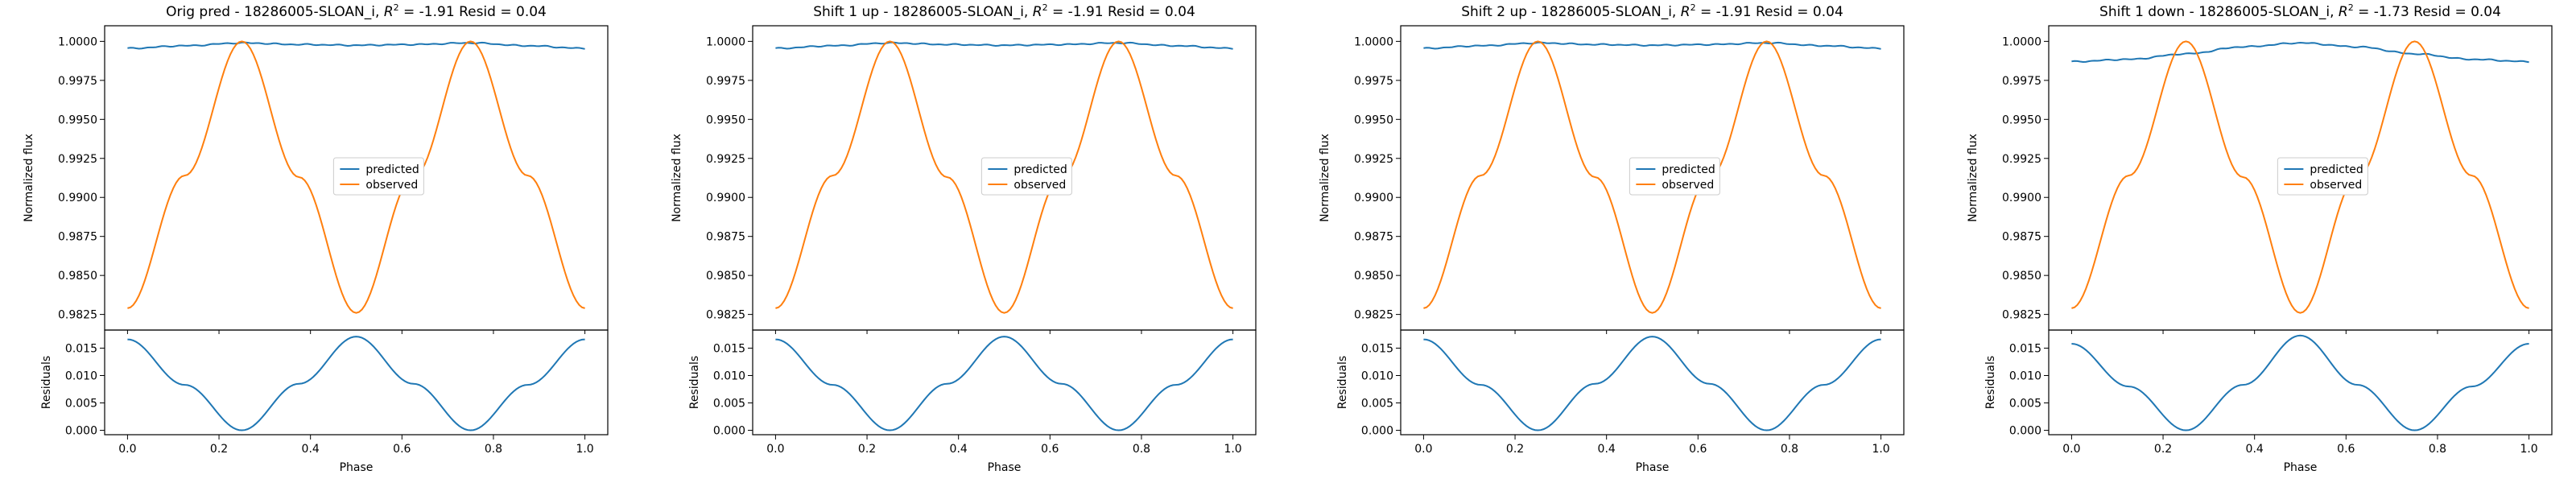 This screenshot has width=2576, height=483. Describe the element at coordinates (356, 45) in the screenshot. I see `series-line-predicted` at that location.